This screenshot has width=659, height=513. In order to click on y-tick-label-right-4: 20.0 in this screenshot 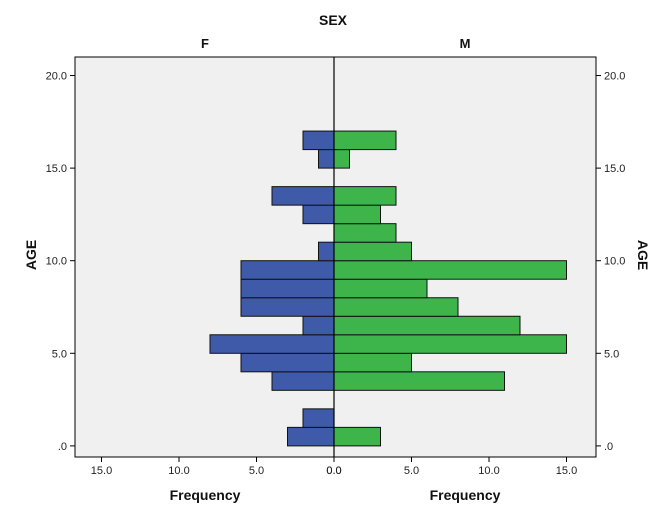, I will do `click(614, 77)`.